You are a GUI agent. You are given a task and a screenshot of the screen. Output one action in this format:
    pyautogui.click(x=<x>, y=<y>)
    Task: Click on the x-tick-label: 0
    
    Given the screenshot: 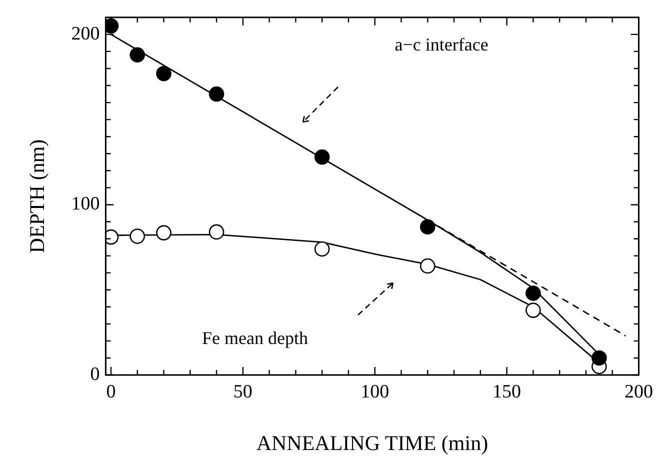 What is the action you would take?
    pyautogui.click(x=111, y=391)
    